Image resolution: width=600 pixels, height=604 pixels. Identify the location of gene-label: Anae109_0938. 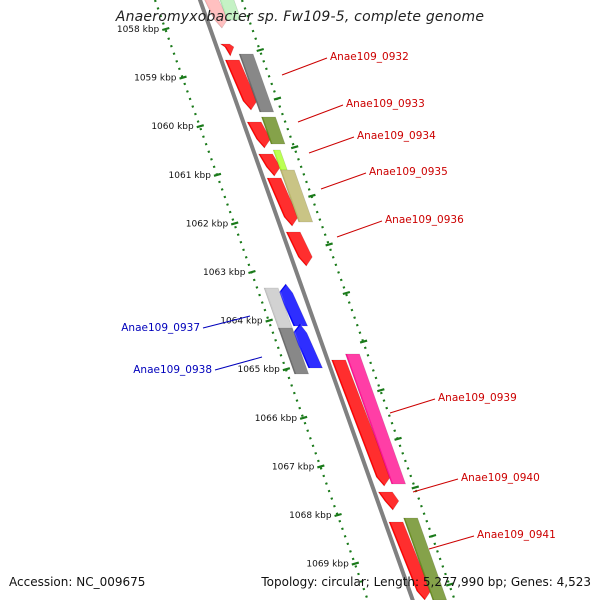
(172, 370).